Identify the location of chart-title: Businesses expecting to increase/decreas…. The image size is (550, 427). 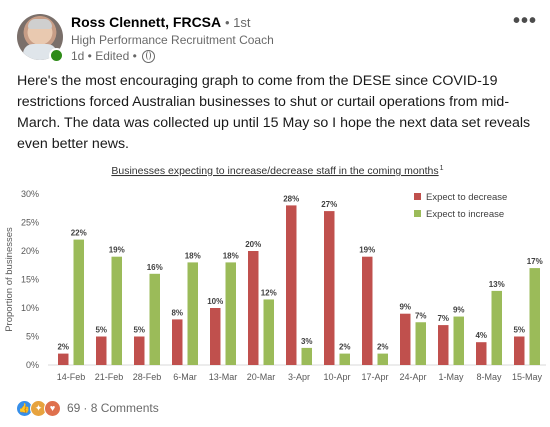
(274, 171).